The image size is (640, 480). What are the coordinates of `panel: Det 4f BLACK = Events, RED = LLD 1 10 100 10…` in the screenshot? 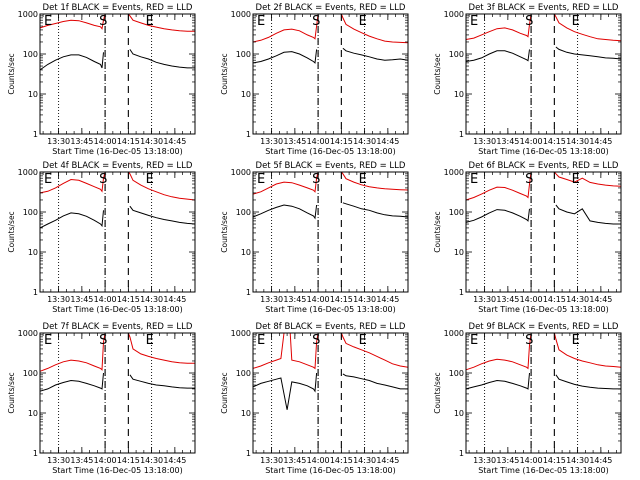 It's located at (101, 237).